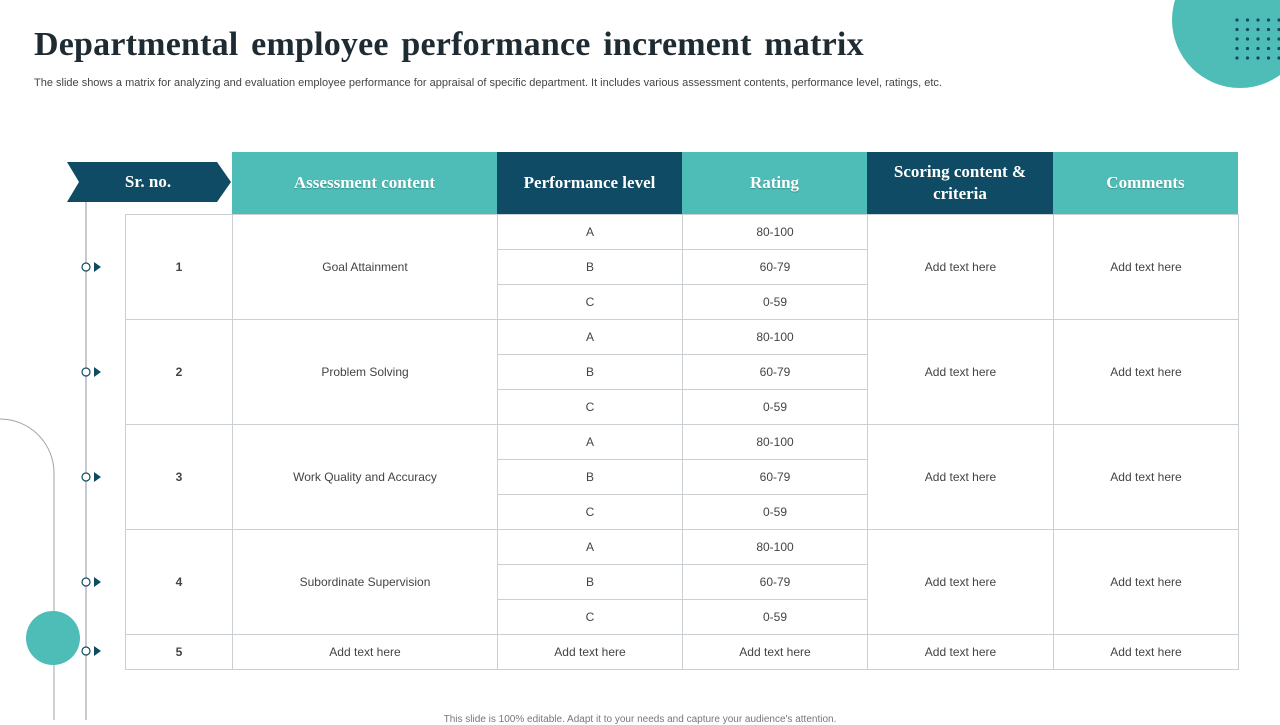 Image resolution: width=1280 pixels, height=725 pixels. Describe the element at coordinates (365, 267) in the screenshot. I see `assessment-content-cell: Goal Attainment` at that location.